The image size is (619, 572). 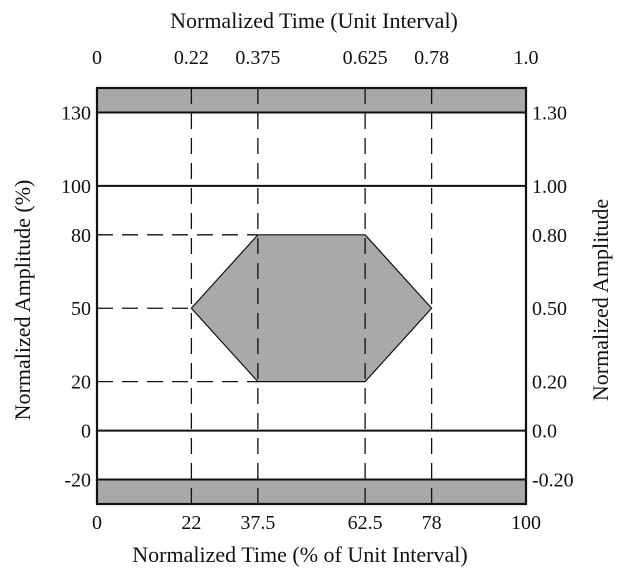 I want to click on left-tick-label: 50, so click(x=81, y=309).